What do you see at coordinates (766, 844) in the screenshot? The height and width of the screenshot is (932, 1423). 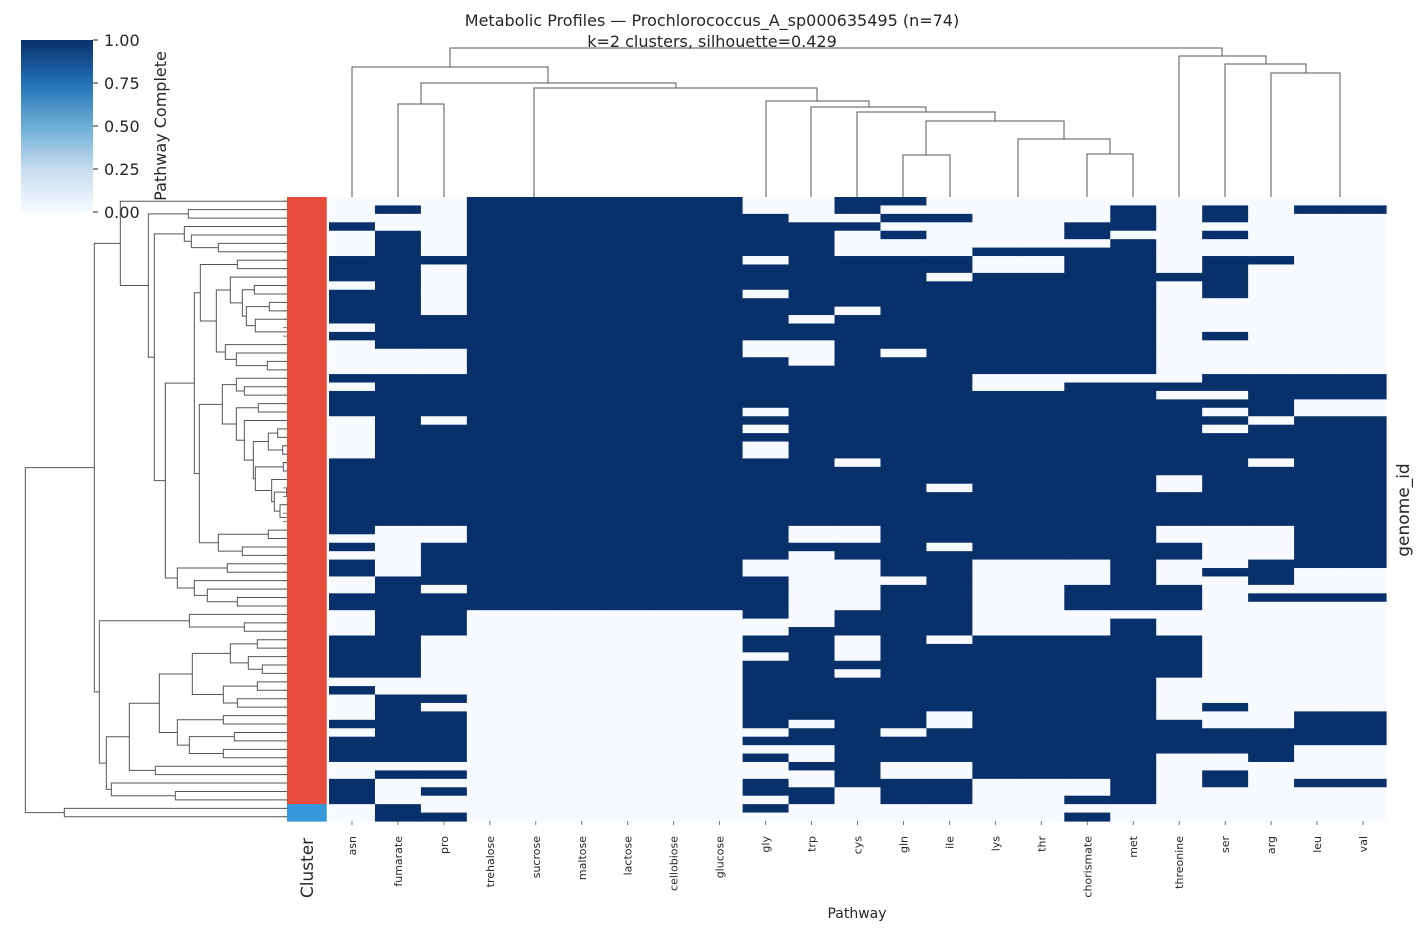 I see `column-label-gly: gly` at bounding box center [766, 844].